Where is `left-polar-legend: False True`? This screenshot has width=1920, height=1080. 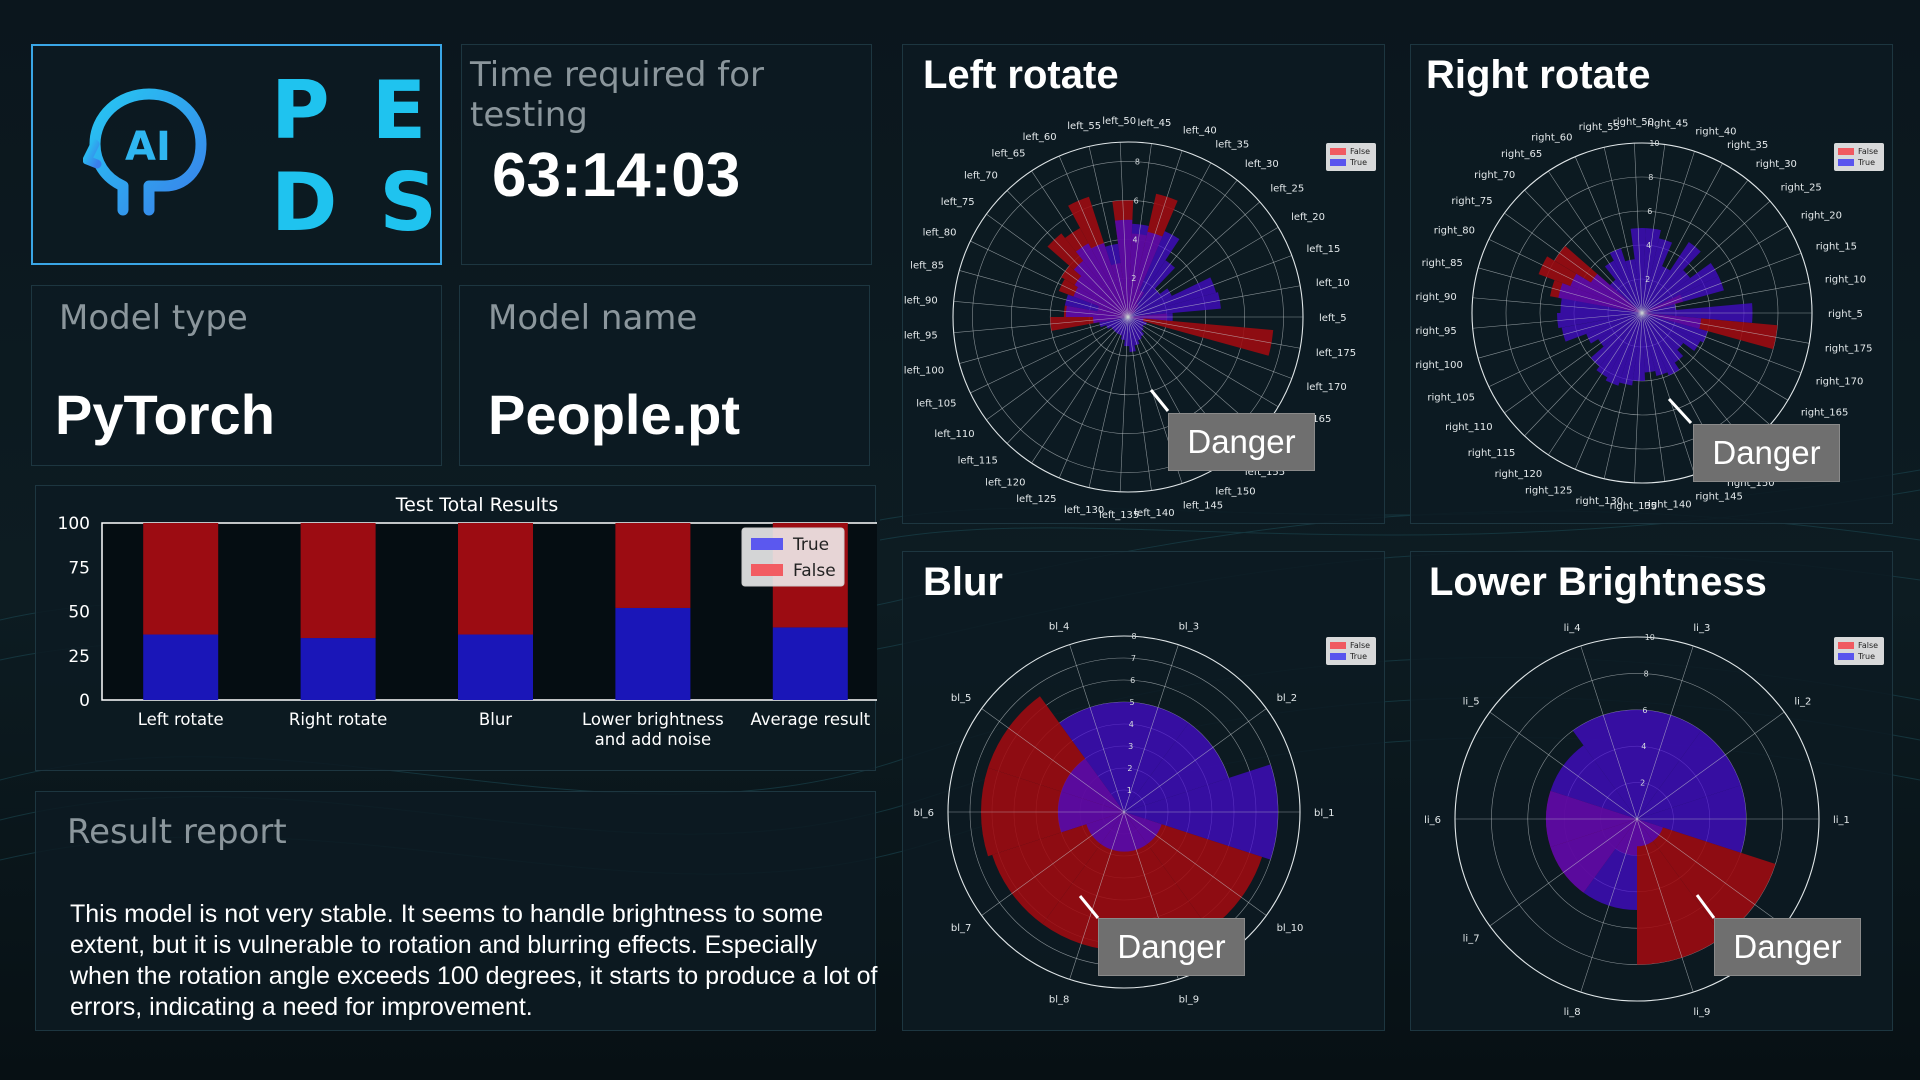 left-polar-legend: False True is located at coordinates (1351, 157).